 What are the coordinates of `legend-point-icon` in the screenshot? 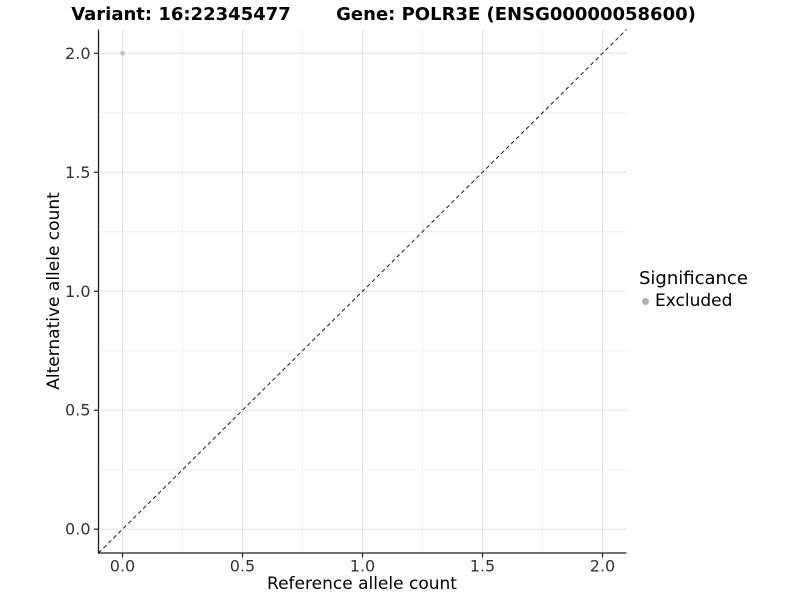 It's located at (645, 301).